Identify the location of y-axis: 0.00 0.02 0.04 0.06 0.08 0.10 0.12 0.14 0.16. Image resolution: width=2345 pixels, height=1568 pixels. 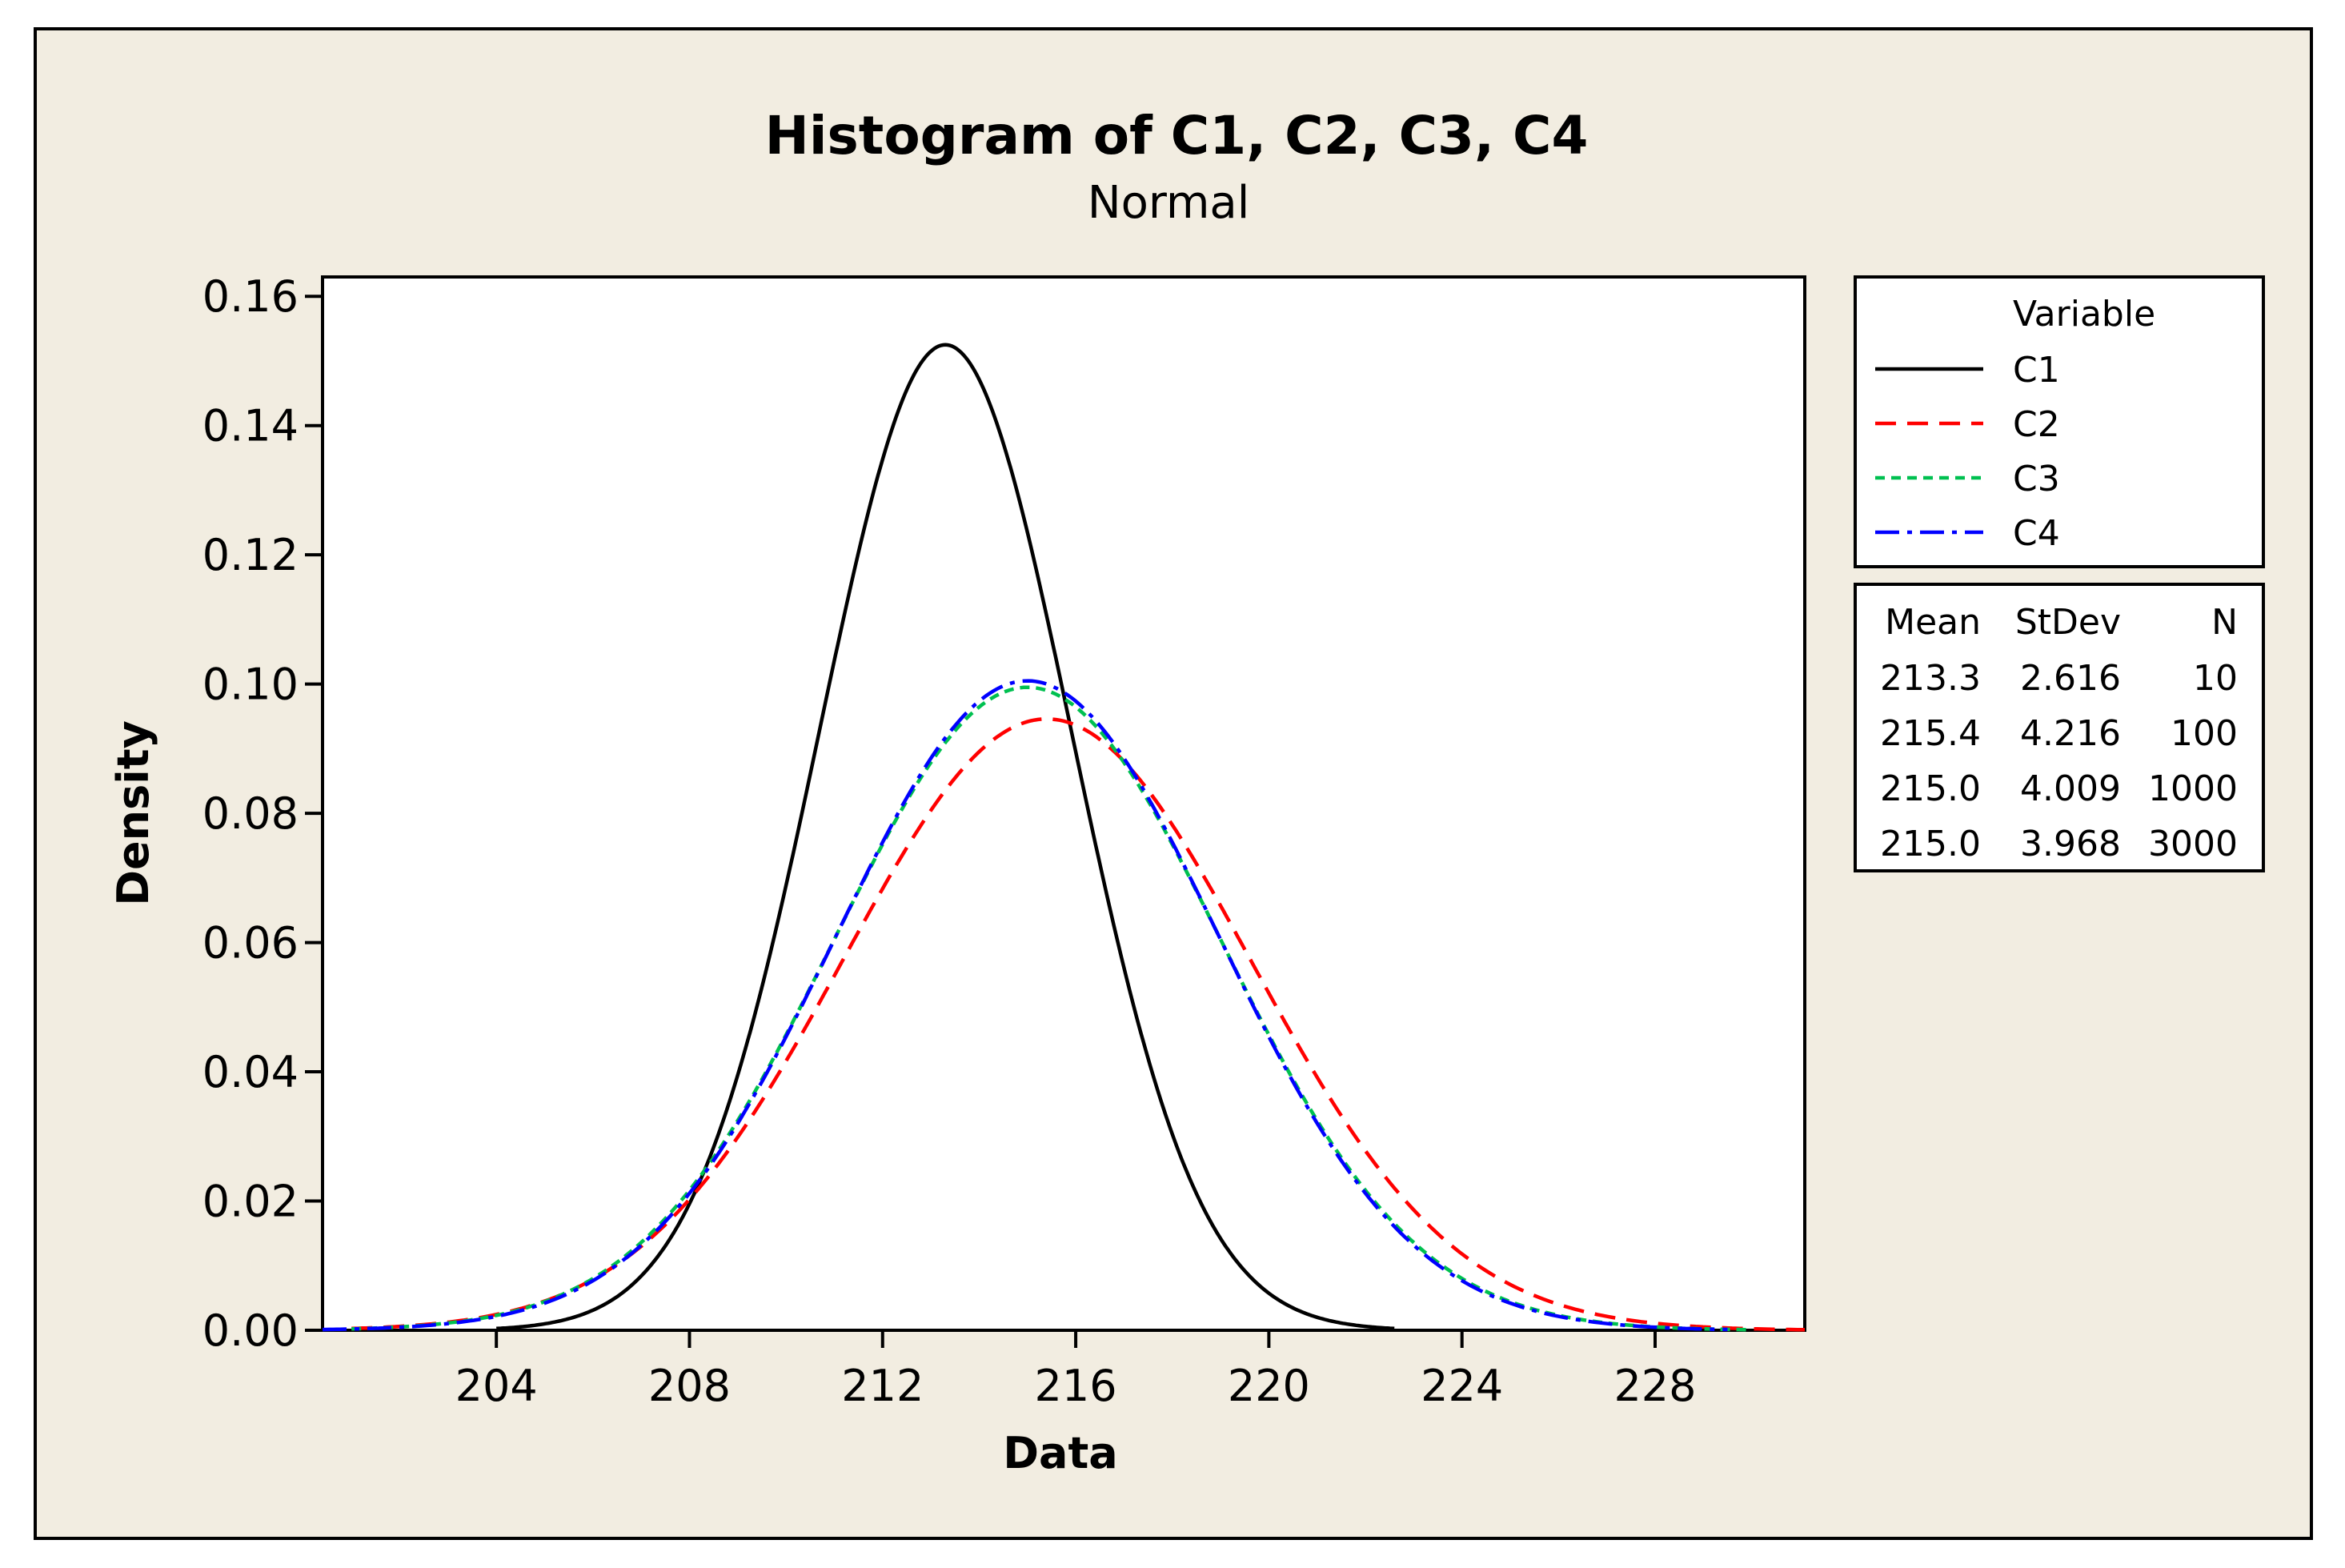
(262, 813).